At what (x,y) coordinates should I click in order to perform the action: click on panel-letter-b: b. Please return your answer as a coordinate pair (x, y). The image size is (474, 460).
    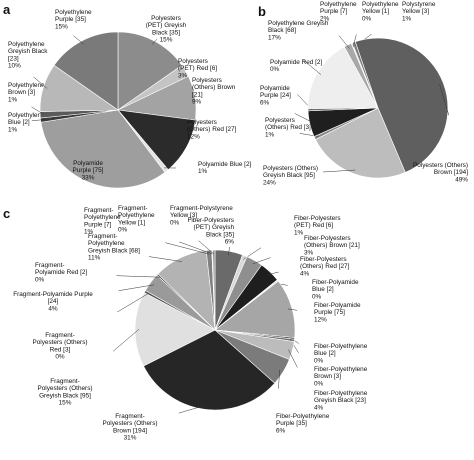
    Looking at the image, I should click on (262, 11).